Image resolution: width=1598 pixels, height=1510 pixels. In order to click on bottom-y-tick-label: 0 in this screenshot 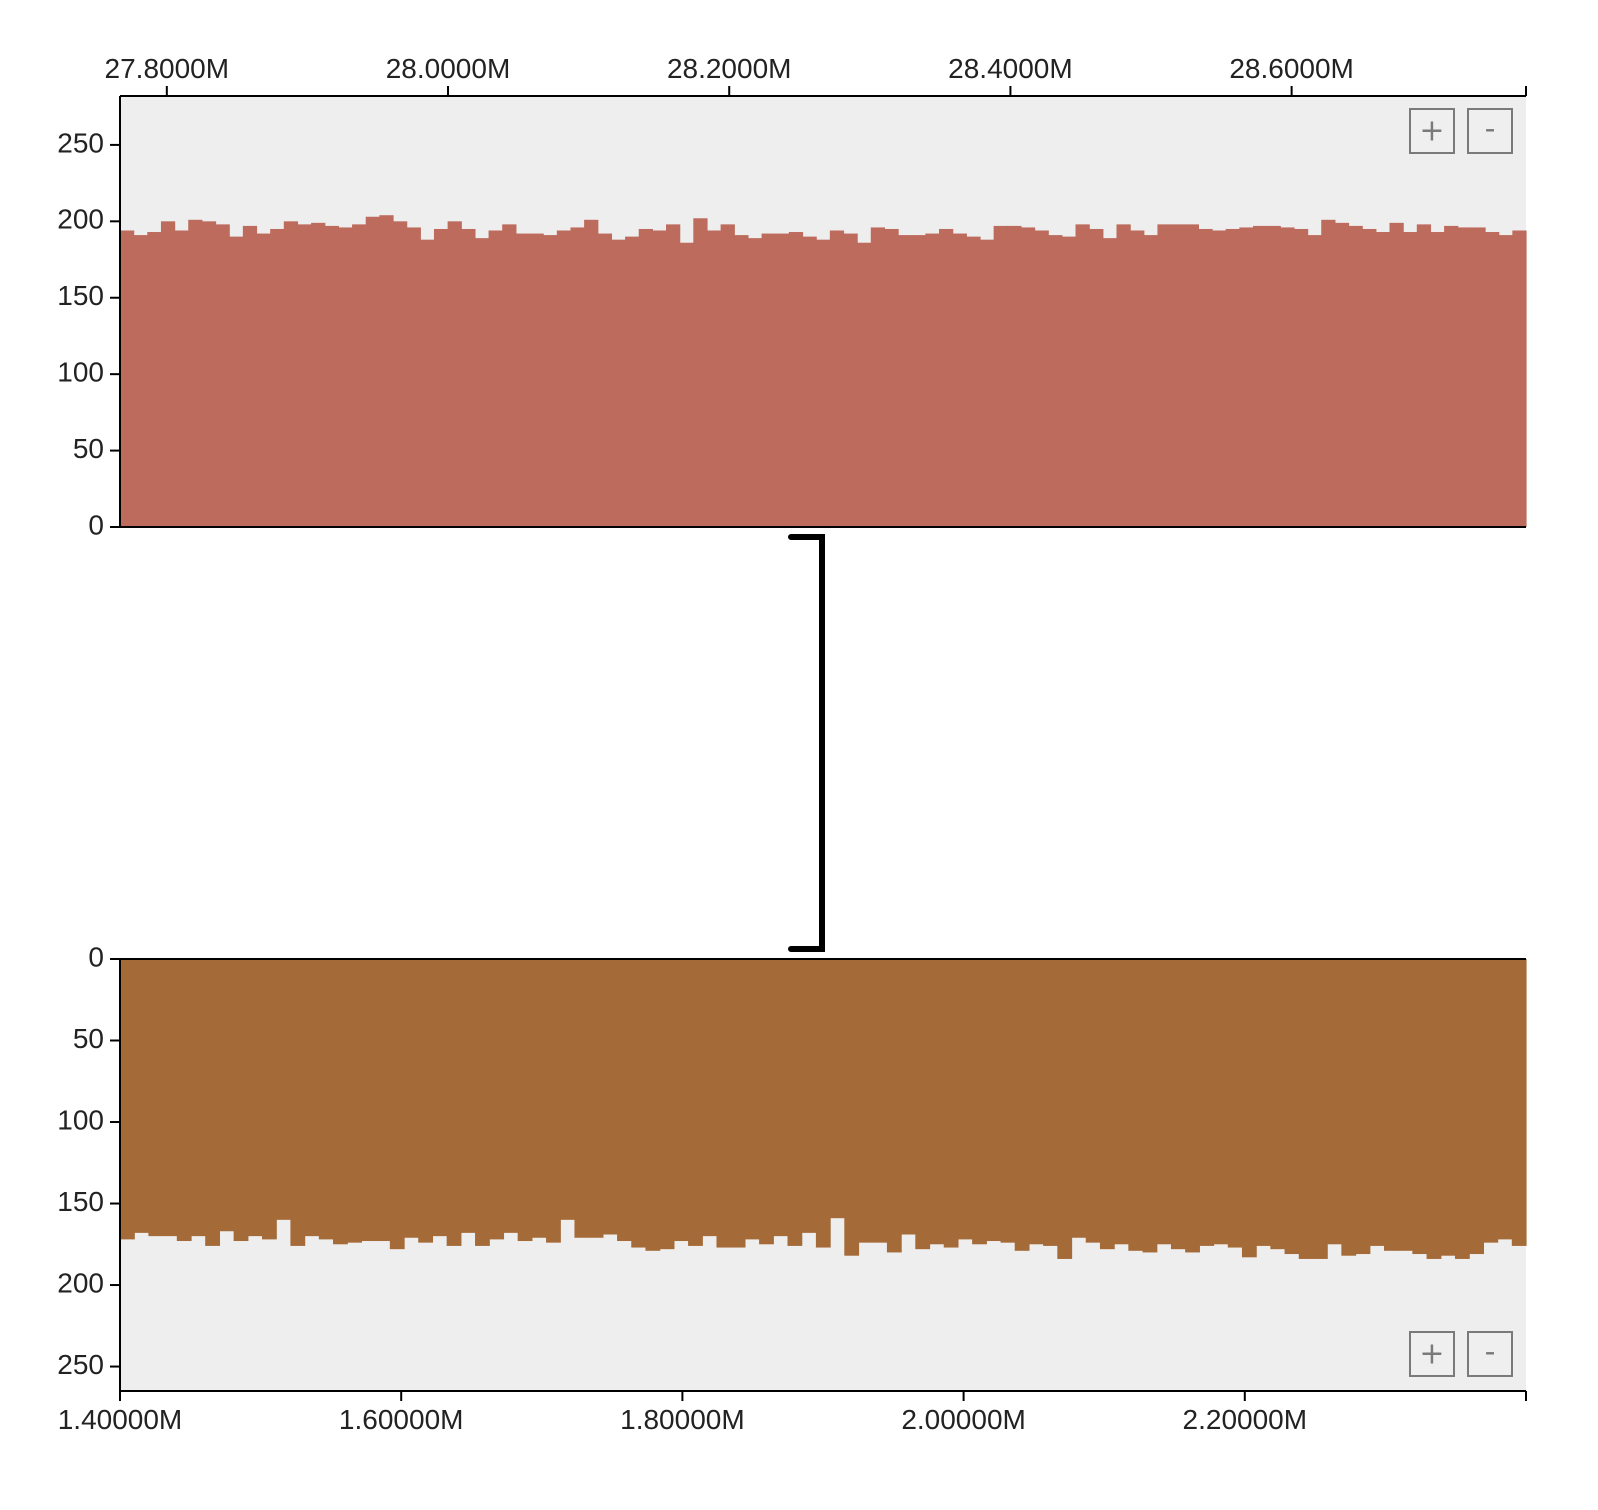, I will do `click(96, 956)`.